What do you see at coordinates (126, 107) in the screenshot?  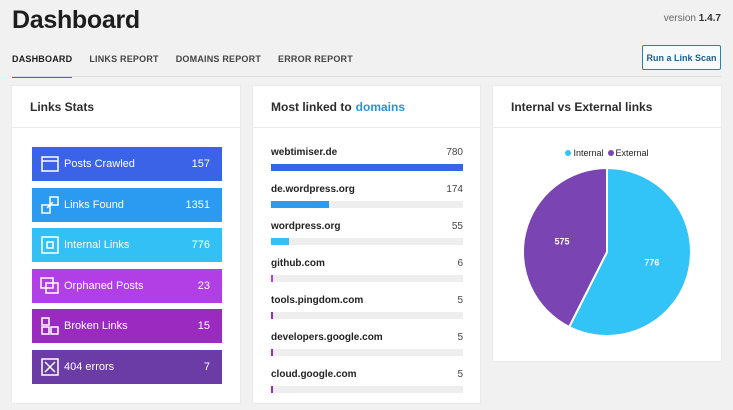 I see `links-stats-title: Links Stats` at bounding box center [126, 107].